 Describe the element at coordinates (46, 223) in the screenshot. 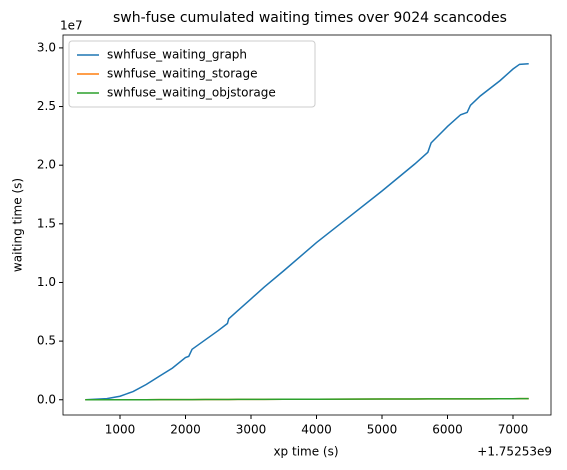

I see `y-tick-label: 1.5` at that location.